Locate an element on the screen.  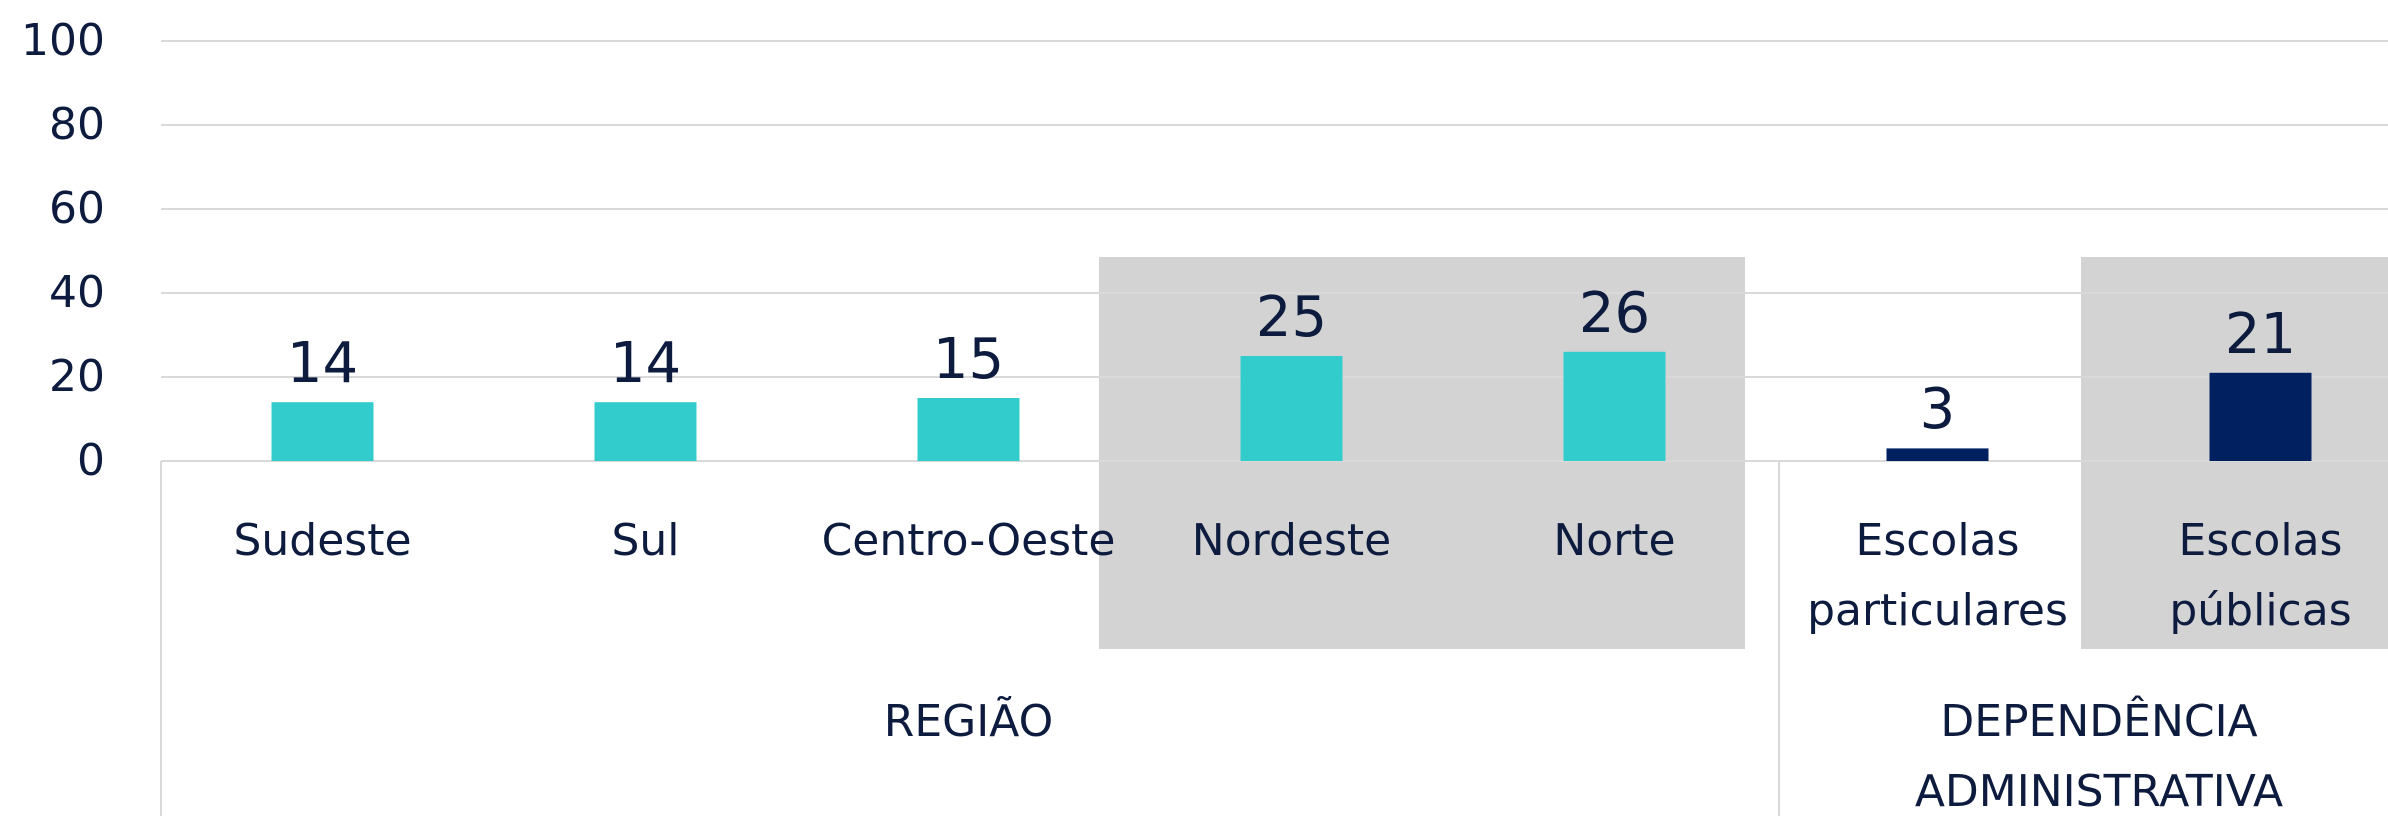
data-label: 25 is located at coordinates (1291, 317).